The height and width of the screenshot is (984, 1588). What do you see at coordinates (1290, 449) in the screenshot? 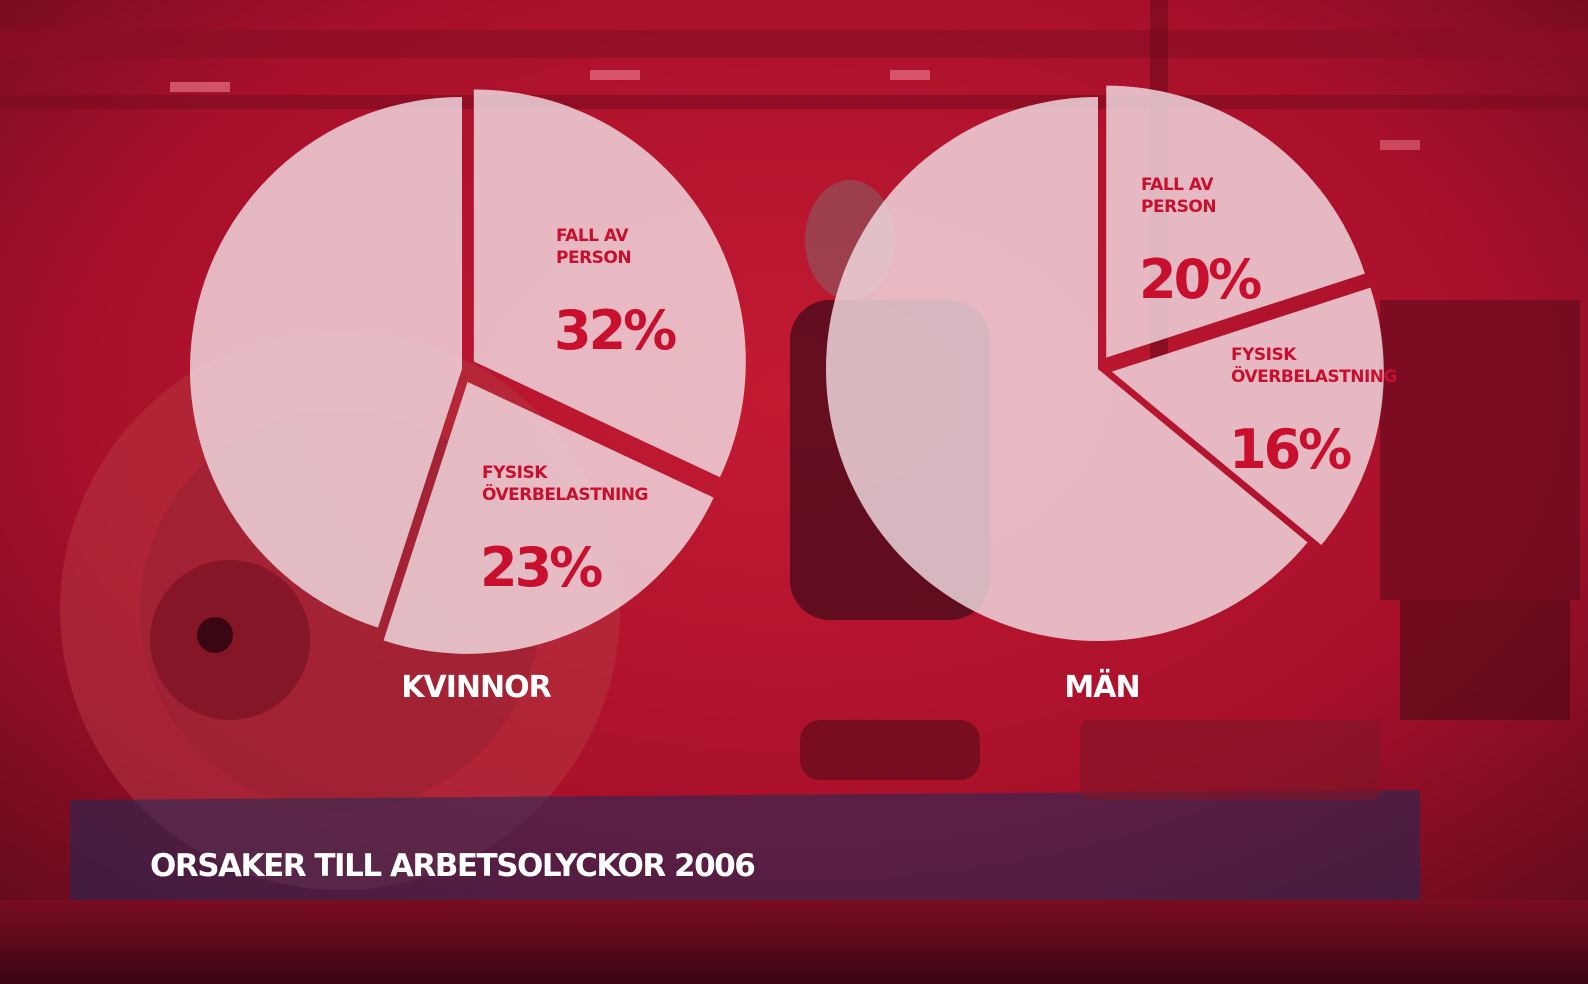
I see `slice-value-label: 16%` at bounding box center [1290, 449].